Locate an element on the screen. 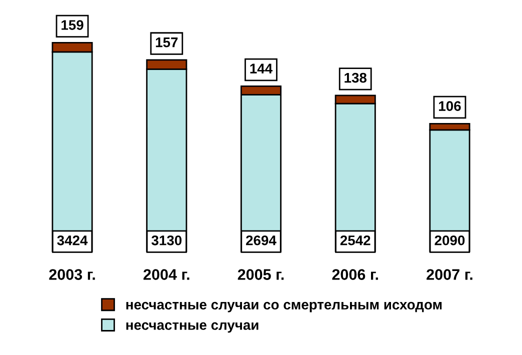  data-label: 3424 is located at coordinates (72, 240).